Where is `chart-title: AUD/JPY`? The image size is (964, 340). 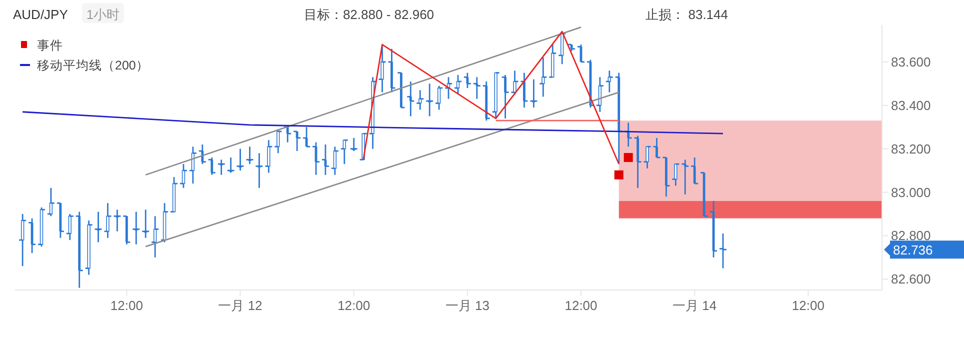
chart-title: AUD/JPY is located at coordinates (40, 14).